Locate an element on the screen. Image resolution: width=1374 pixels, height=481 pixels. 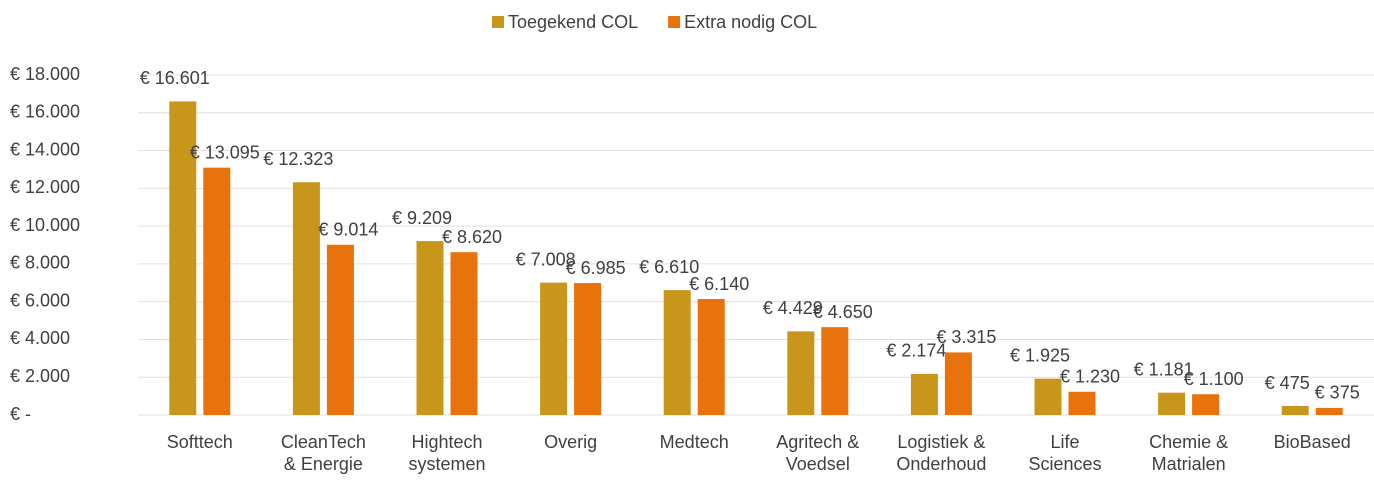
value-label: € 6.610 is located at coordinates (669, 267).